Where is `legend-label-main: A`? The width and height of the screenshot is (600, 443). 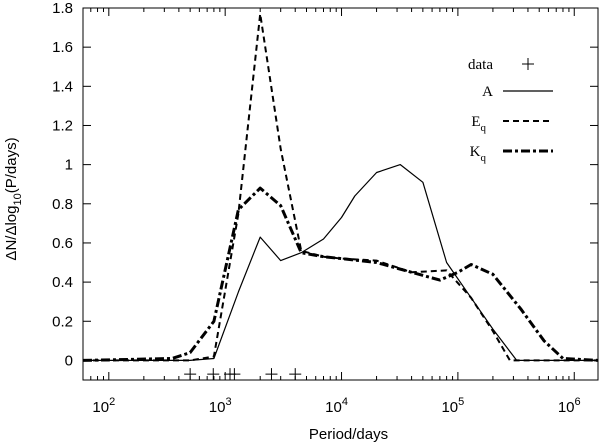
legend-label-main: A is located at coordinates (487, 92).